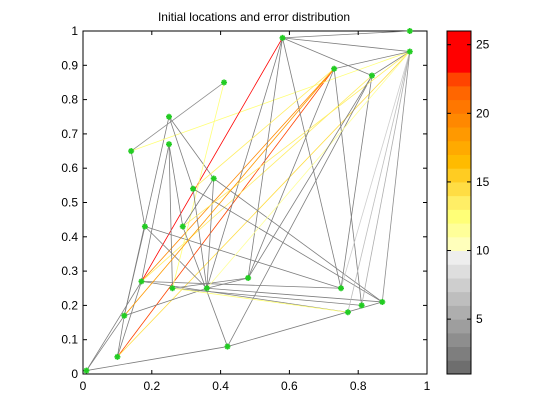  I want to click on y-tick-label: 0.5, so click(69, 203).